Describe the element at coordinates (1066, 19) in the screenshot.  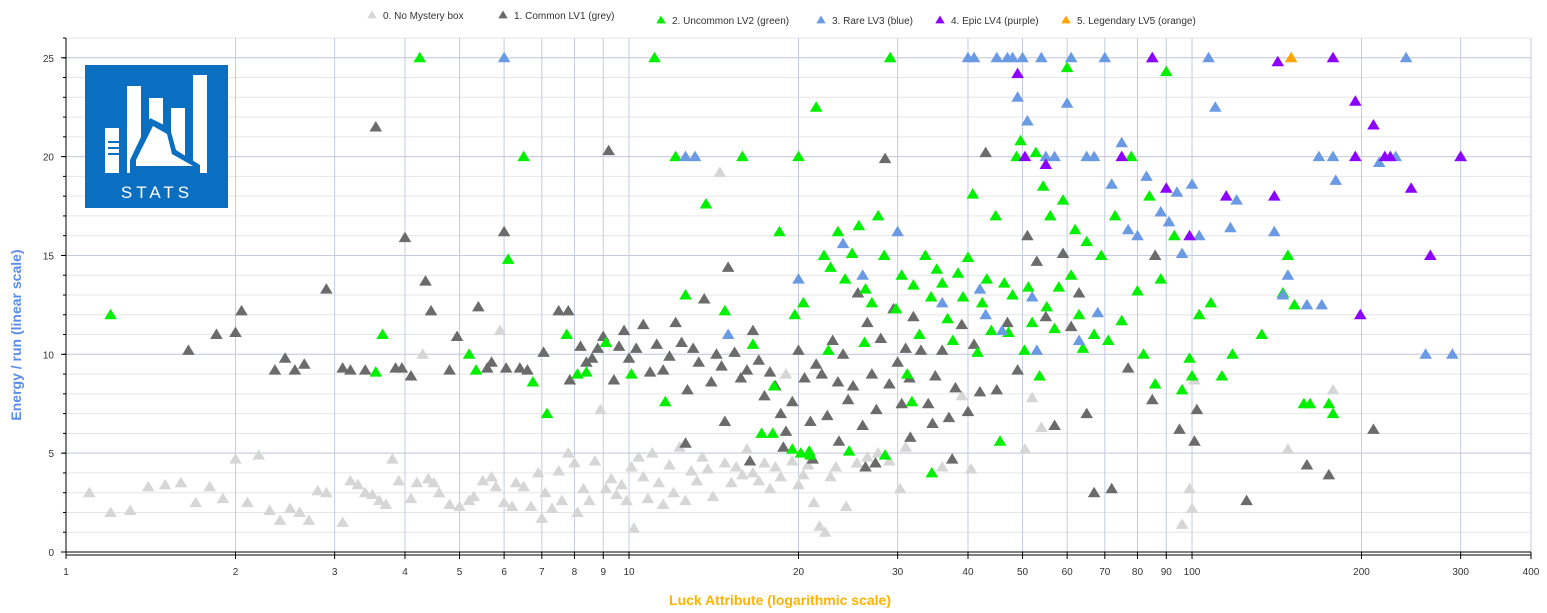
I see `legend-marker` at that location.